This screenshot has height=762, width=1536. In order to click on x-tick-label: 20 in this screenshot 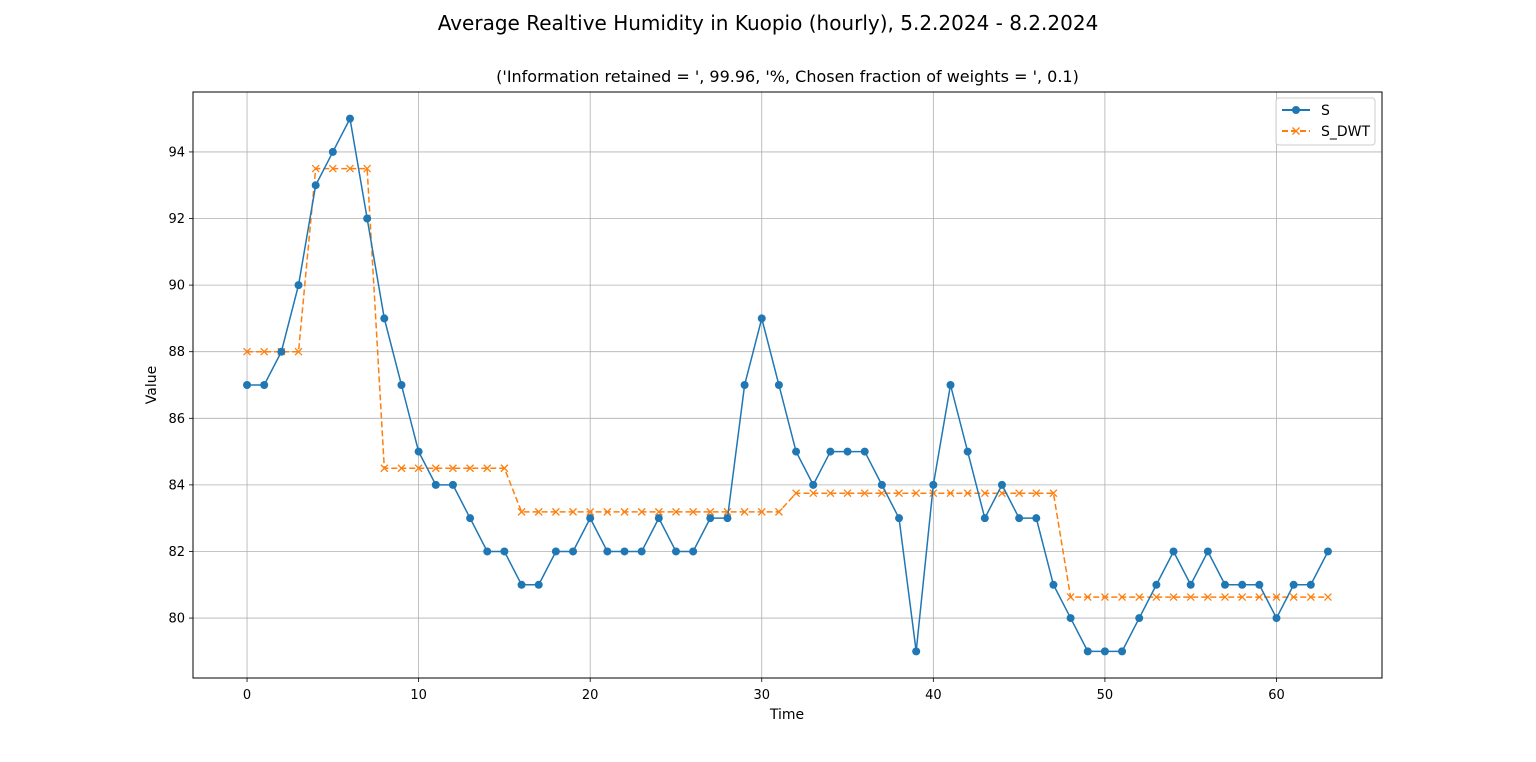, I will do `click(590, 695)`.